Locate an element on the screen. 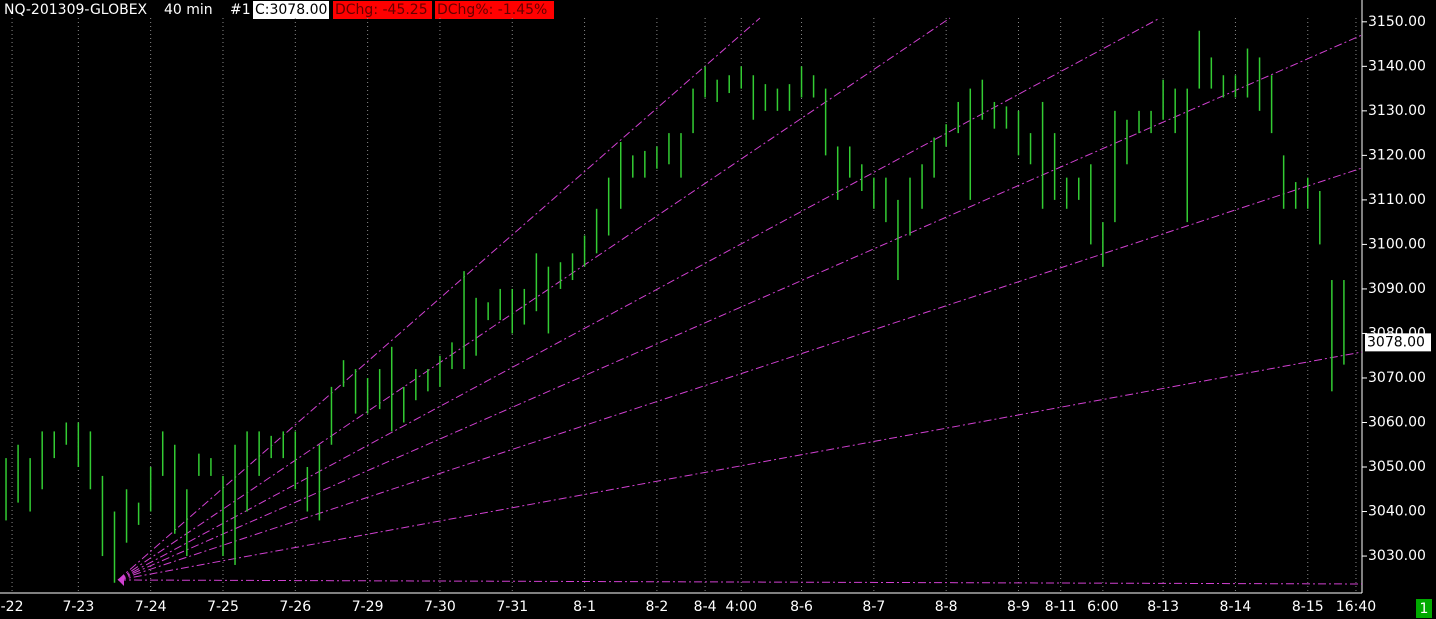 The image size is (1436, 619). badge-box is located at coordinates (1424, 608).